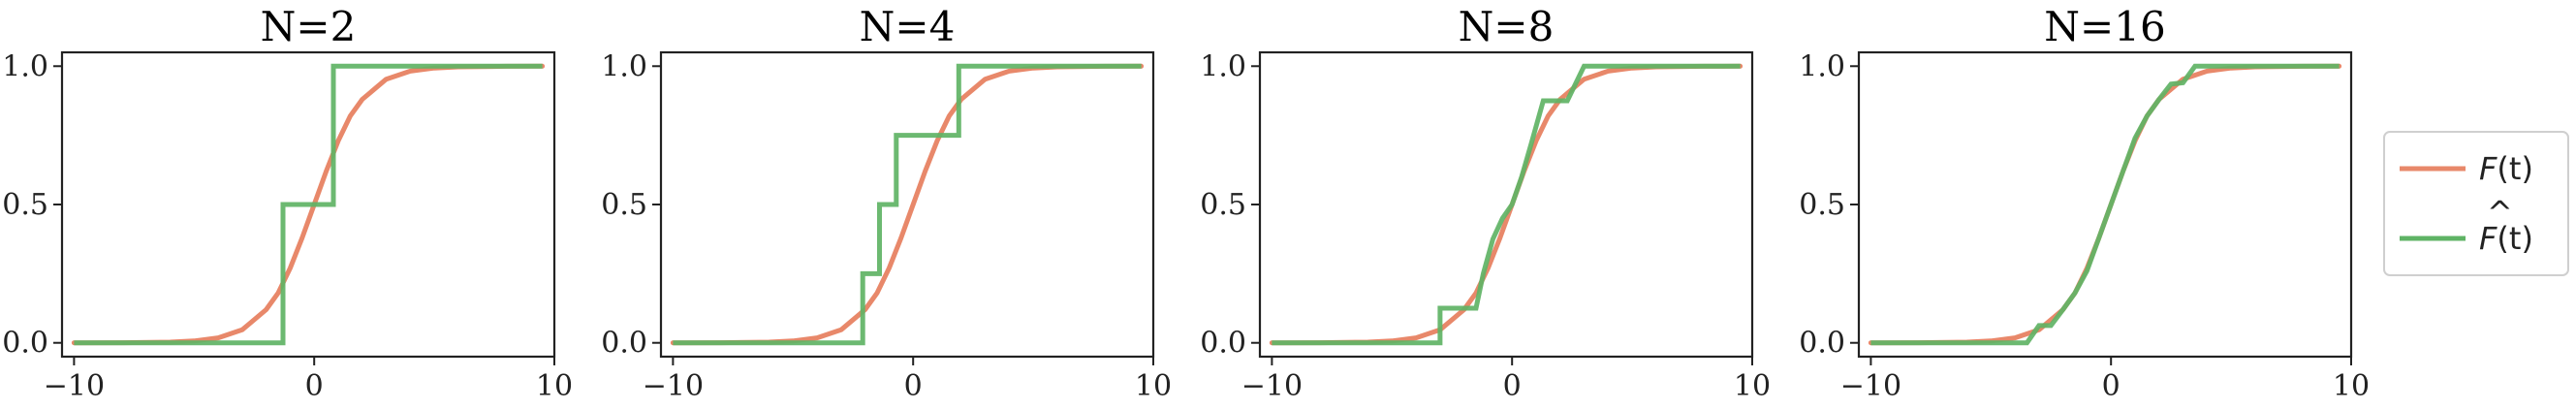 The height and width of the screenshot is (409, 2576). Describe the element at coordinates (309, 26) in the screenshot. I see `panel-title: N=2` at that location.